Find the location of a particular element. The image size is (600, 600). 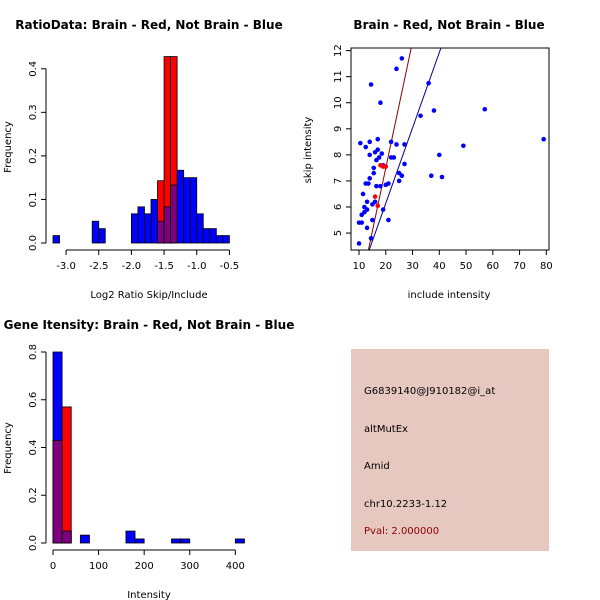

ratio-histogram-axes: -3.0 -2.5 -2.0 -1.5 -1.0 -0.5 0.0 0.1 0.2 0.3 0.4 is located at coordinates (133, 166).